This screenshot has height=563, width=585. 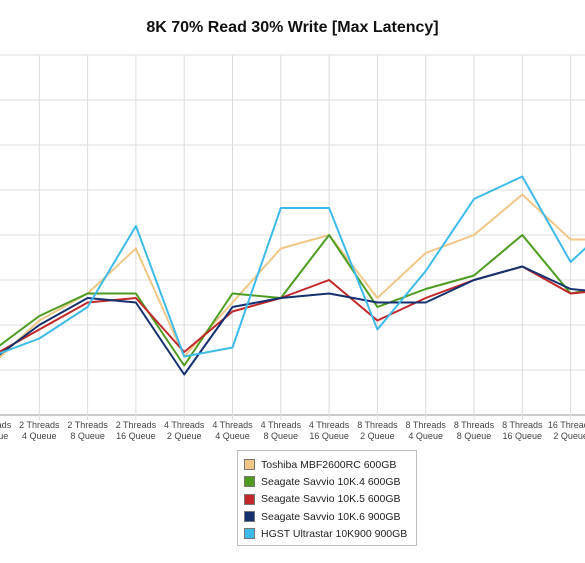 I want to click on x-tick-label: 2 Threads 8 Queue, so click(x=87, y=430).